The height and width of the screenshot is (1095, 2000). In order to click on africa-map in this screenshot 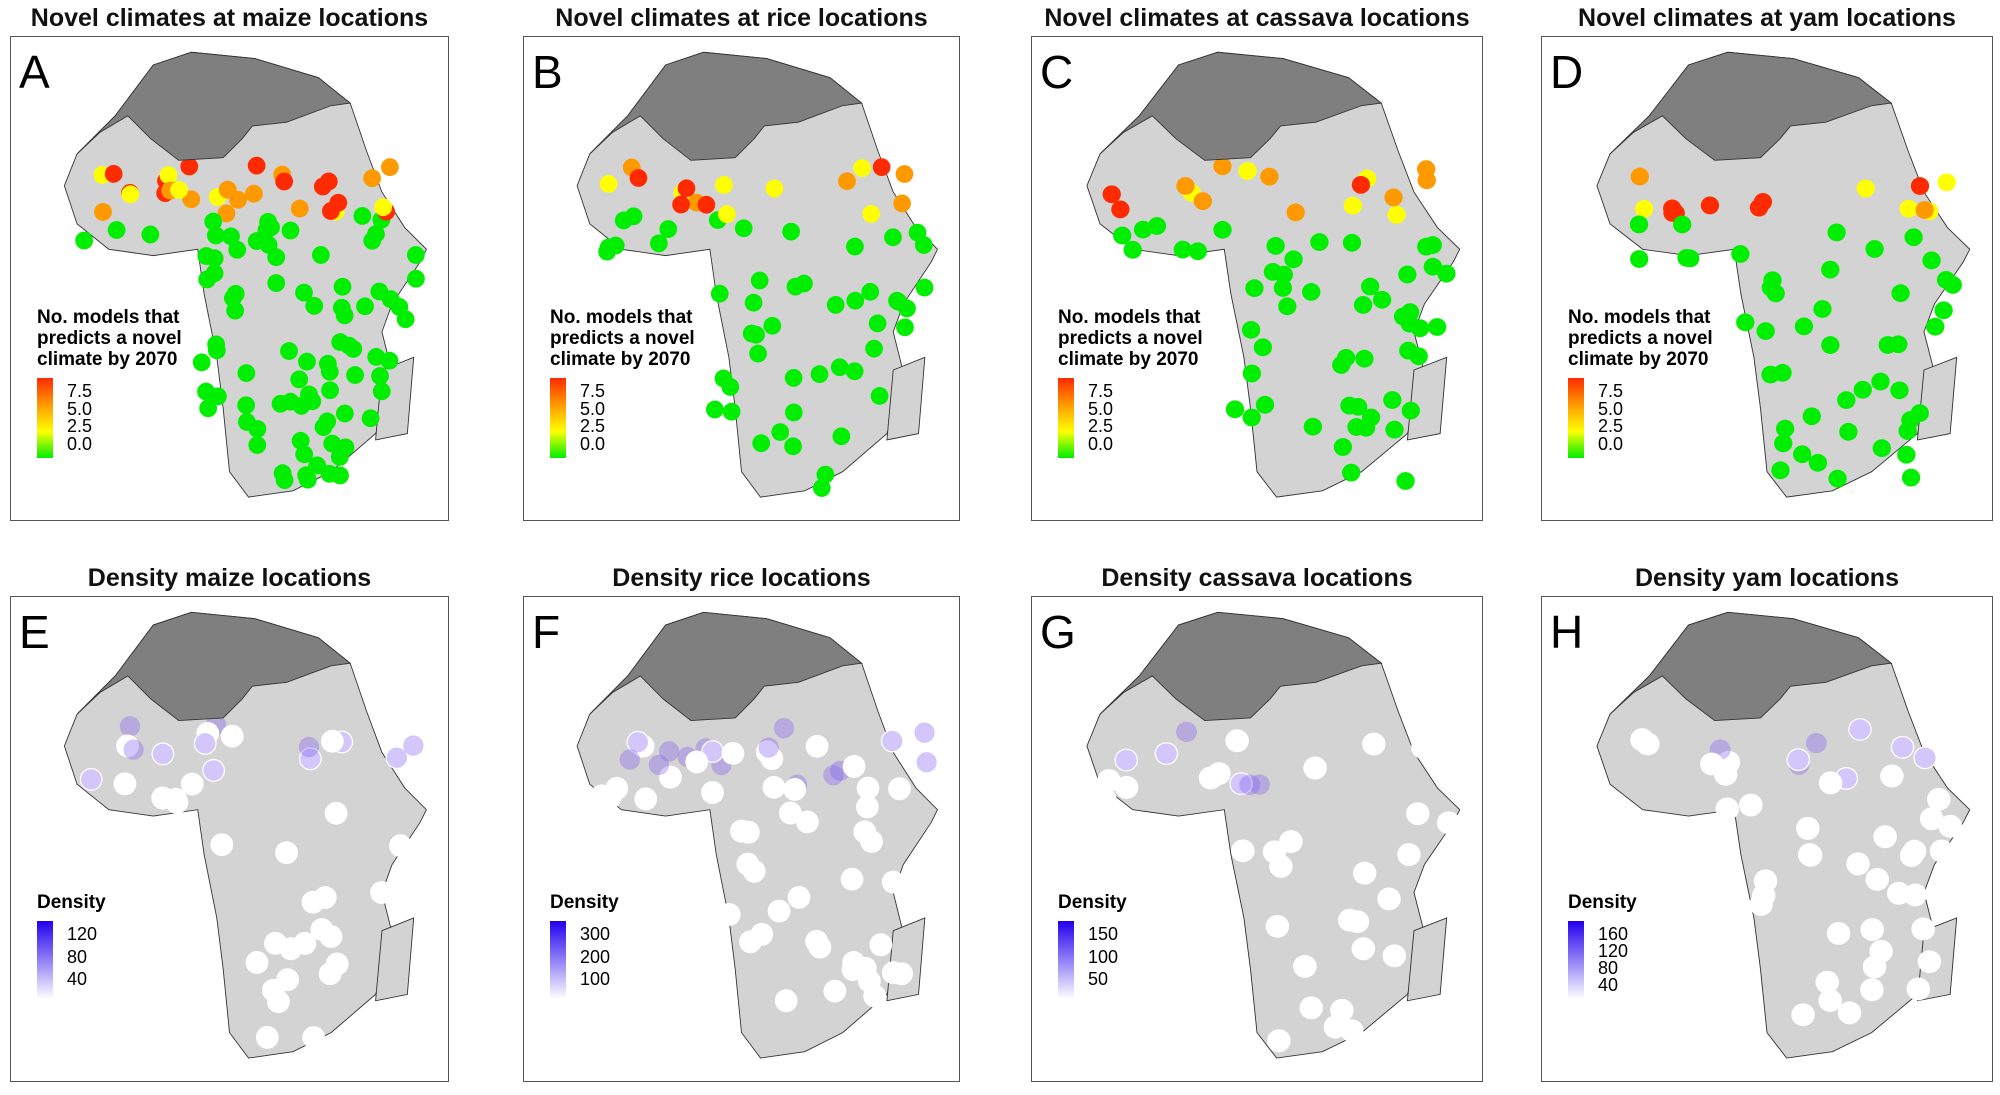, I will do `click(1273, 835)`.